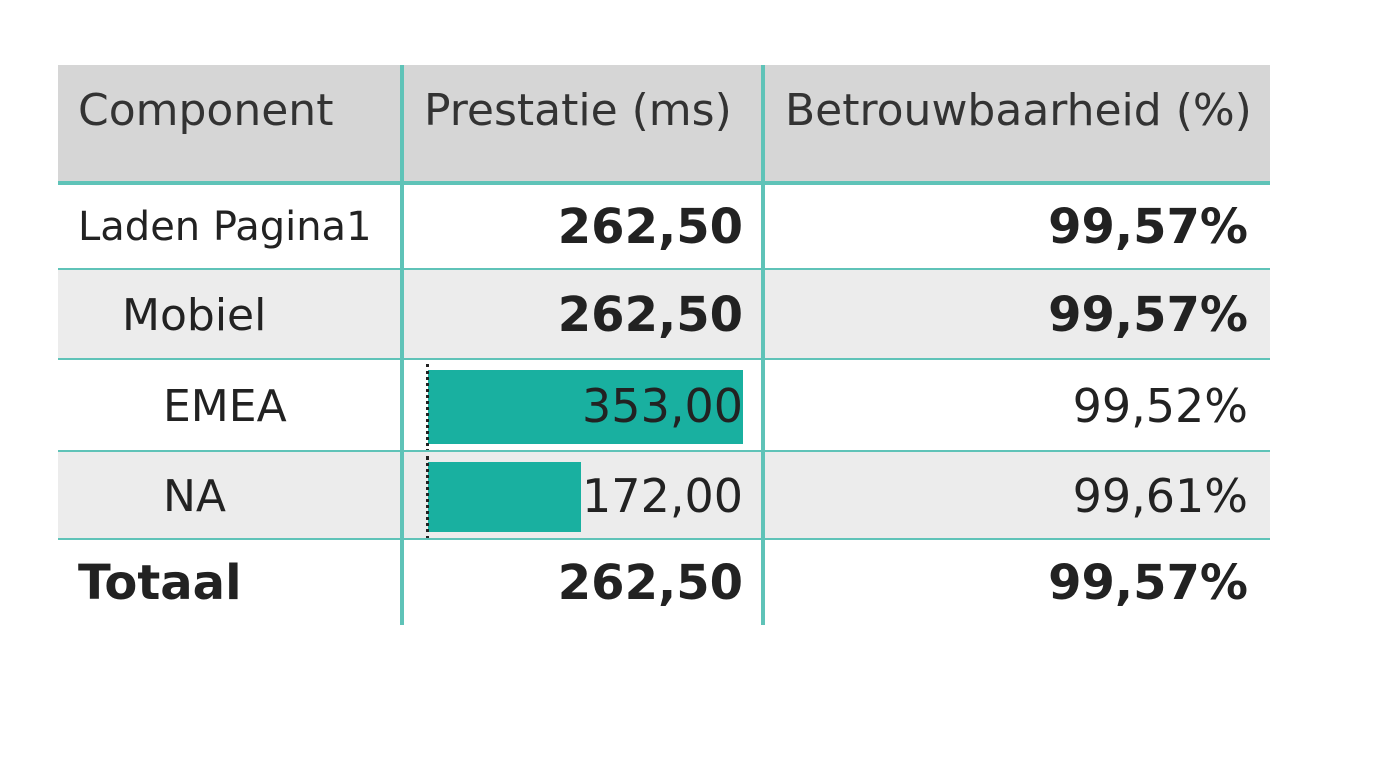 This screenshot has height=768, width=1376. What do you see at coordinates (225, 226) in the screenshot?
I see `row-label: Laden Pagina1` at bounding box center [225, 226].